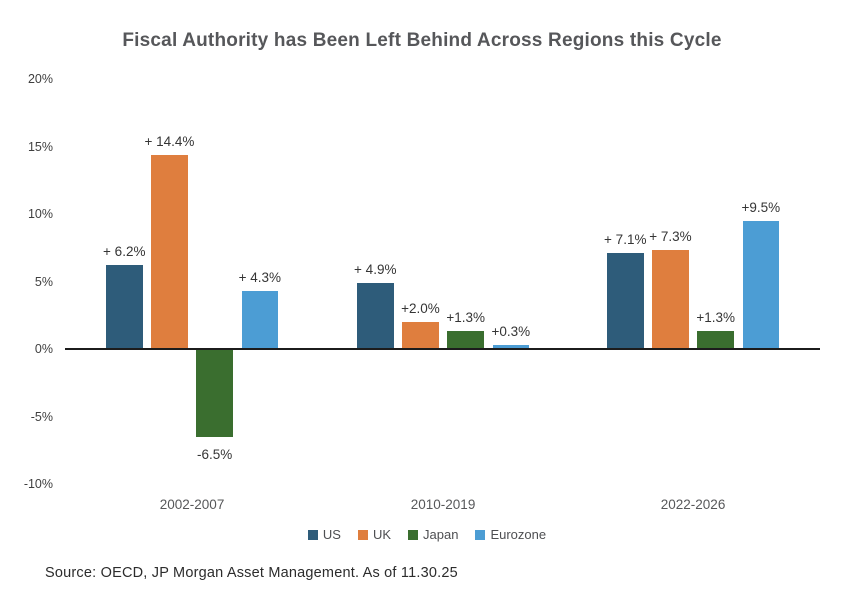 The height and width of the screenshot is (604, 844). I want to click on legend-item-us: US, so click(324, 534).